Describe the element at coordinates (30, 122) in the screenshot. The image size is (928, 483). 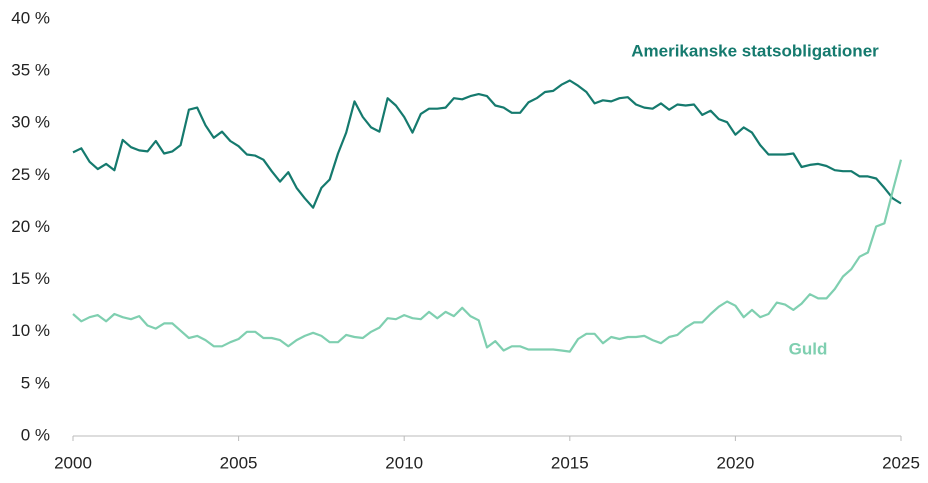
I see `y-tick-label: 30 %` at that location.